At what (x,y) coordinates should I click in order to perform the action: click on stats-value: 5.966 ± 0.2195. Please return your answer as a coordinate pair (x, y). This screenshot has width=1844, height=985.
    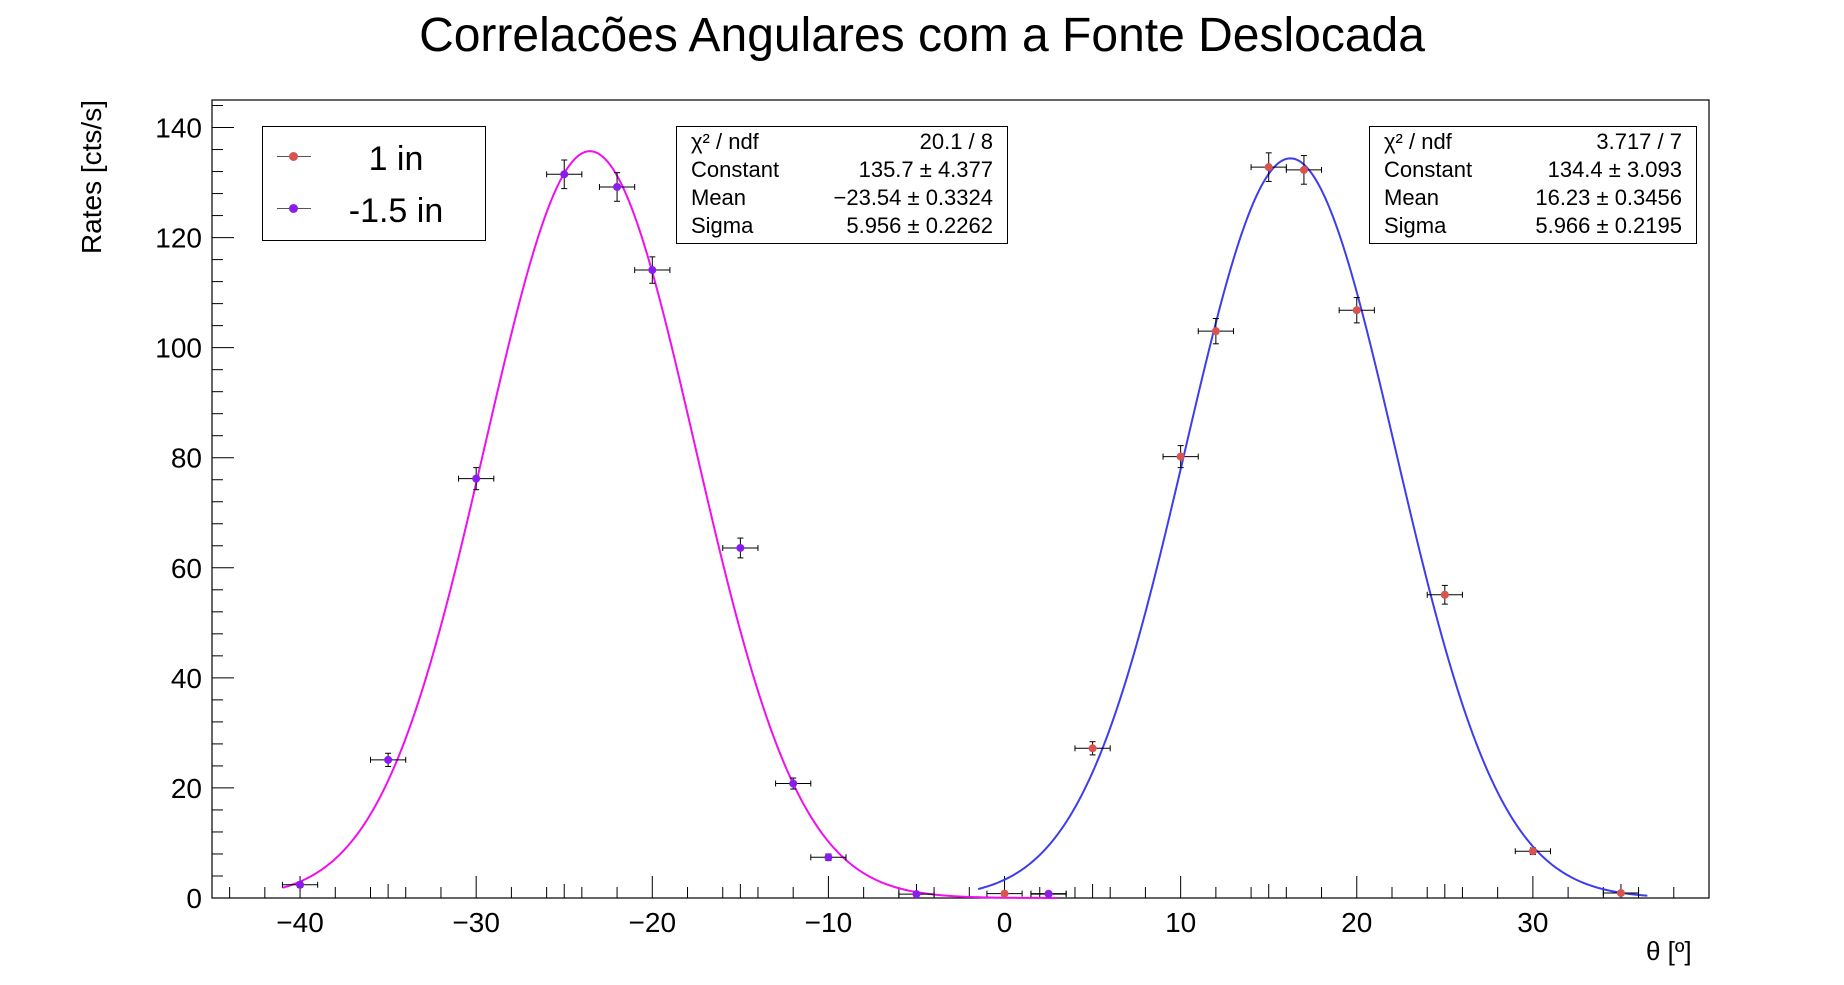
    Looking at the image, I should click on (1608, 225).